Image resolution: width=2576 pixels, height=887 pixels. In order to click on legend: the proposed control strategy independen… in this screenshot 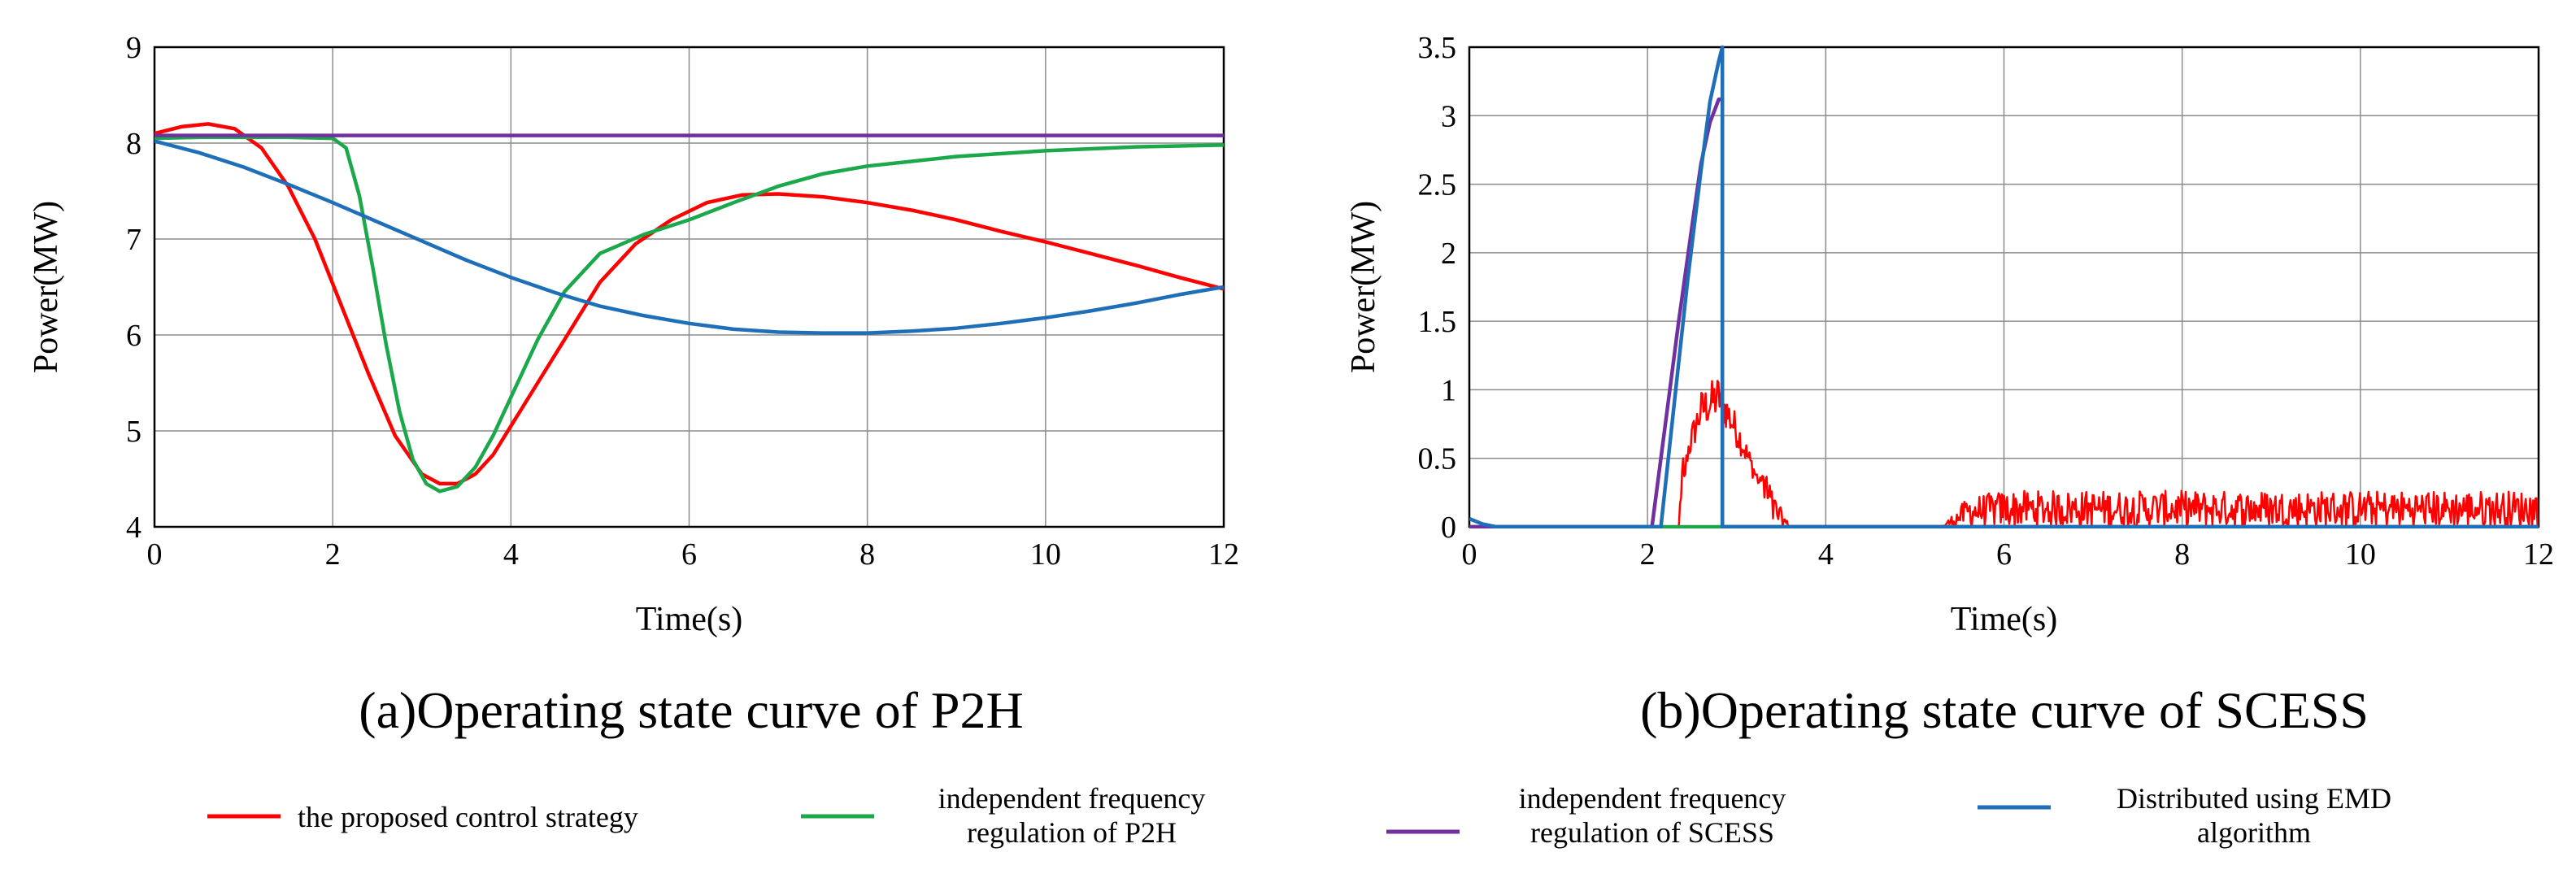, I will do `click(1299, 815)`.